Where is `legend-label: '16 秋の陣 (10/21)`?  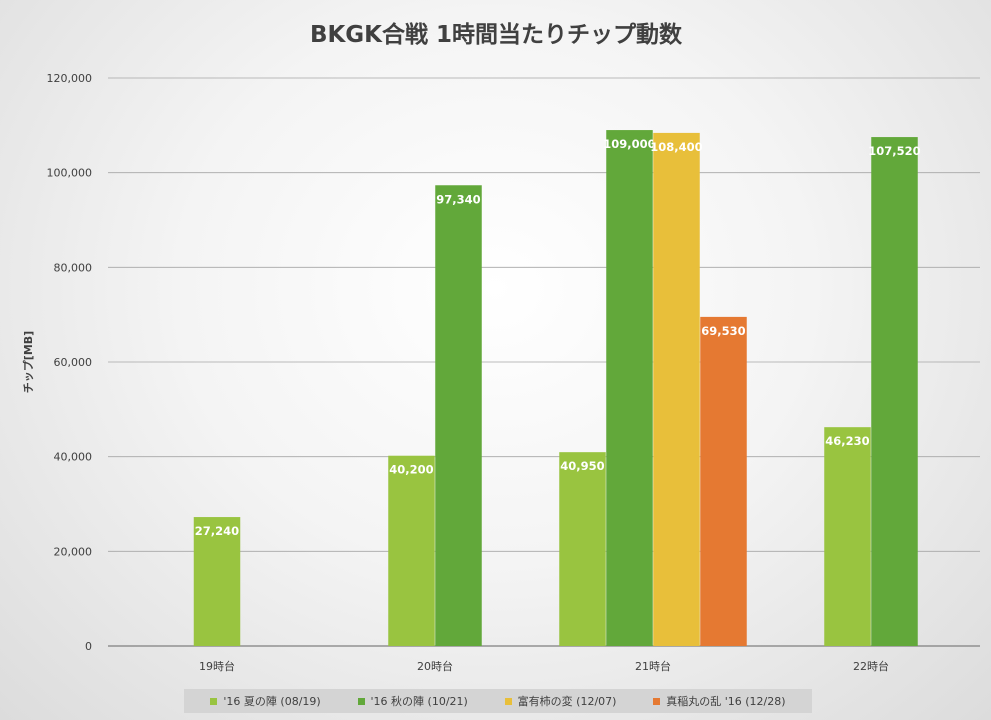 legend-label: '16 秋の陣 (10/21) is located at coordinates (419, 701).